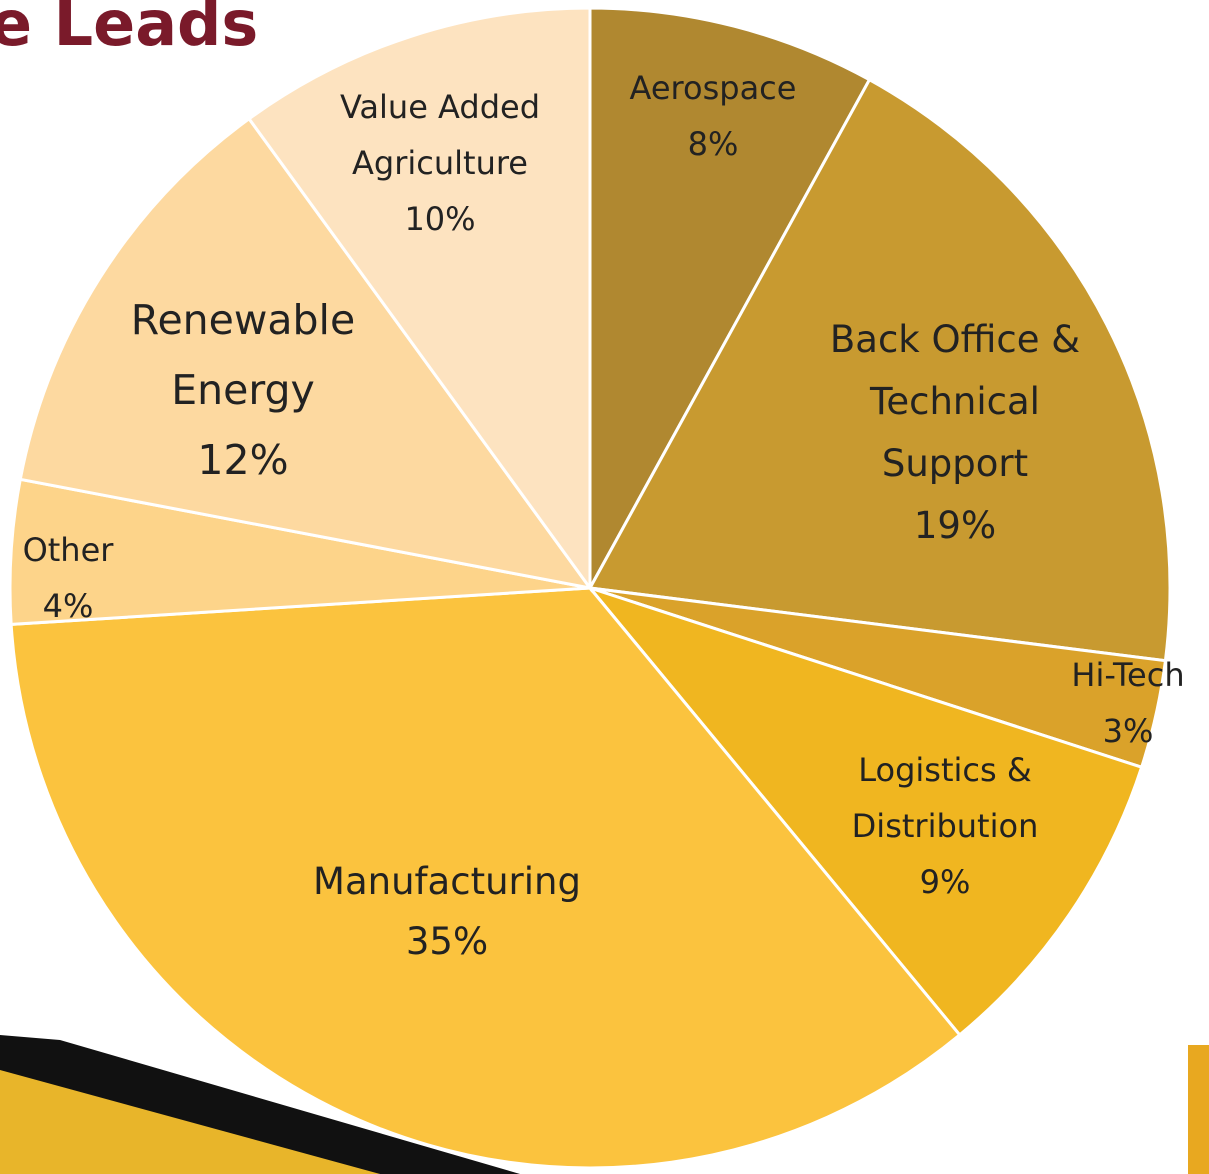 This screenshot has width=1209, height=1174. What do you see at coordinates (1128, 731) in the screenshot?
I see `value-label: 3%` at bounding box center [1128, 731].